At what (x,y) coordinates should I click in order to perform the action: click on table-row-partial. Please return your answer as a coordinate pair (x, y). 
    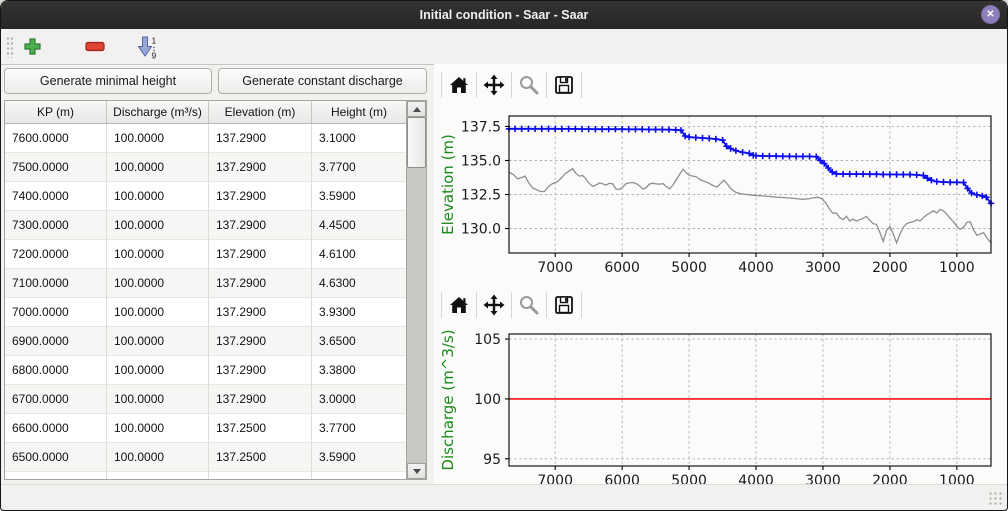
    Looking at the image, I should click on (205, 475).